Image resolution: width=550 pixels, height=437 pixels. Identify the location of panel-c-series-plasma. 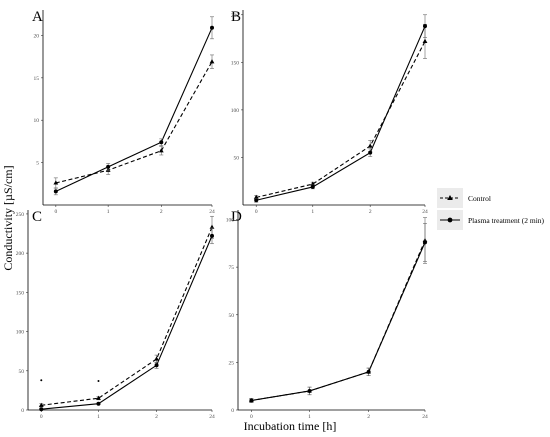
(126, 319).